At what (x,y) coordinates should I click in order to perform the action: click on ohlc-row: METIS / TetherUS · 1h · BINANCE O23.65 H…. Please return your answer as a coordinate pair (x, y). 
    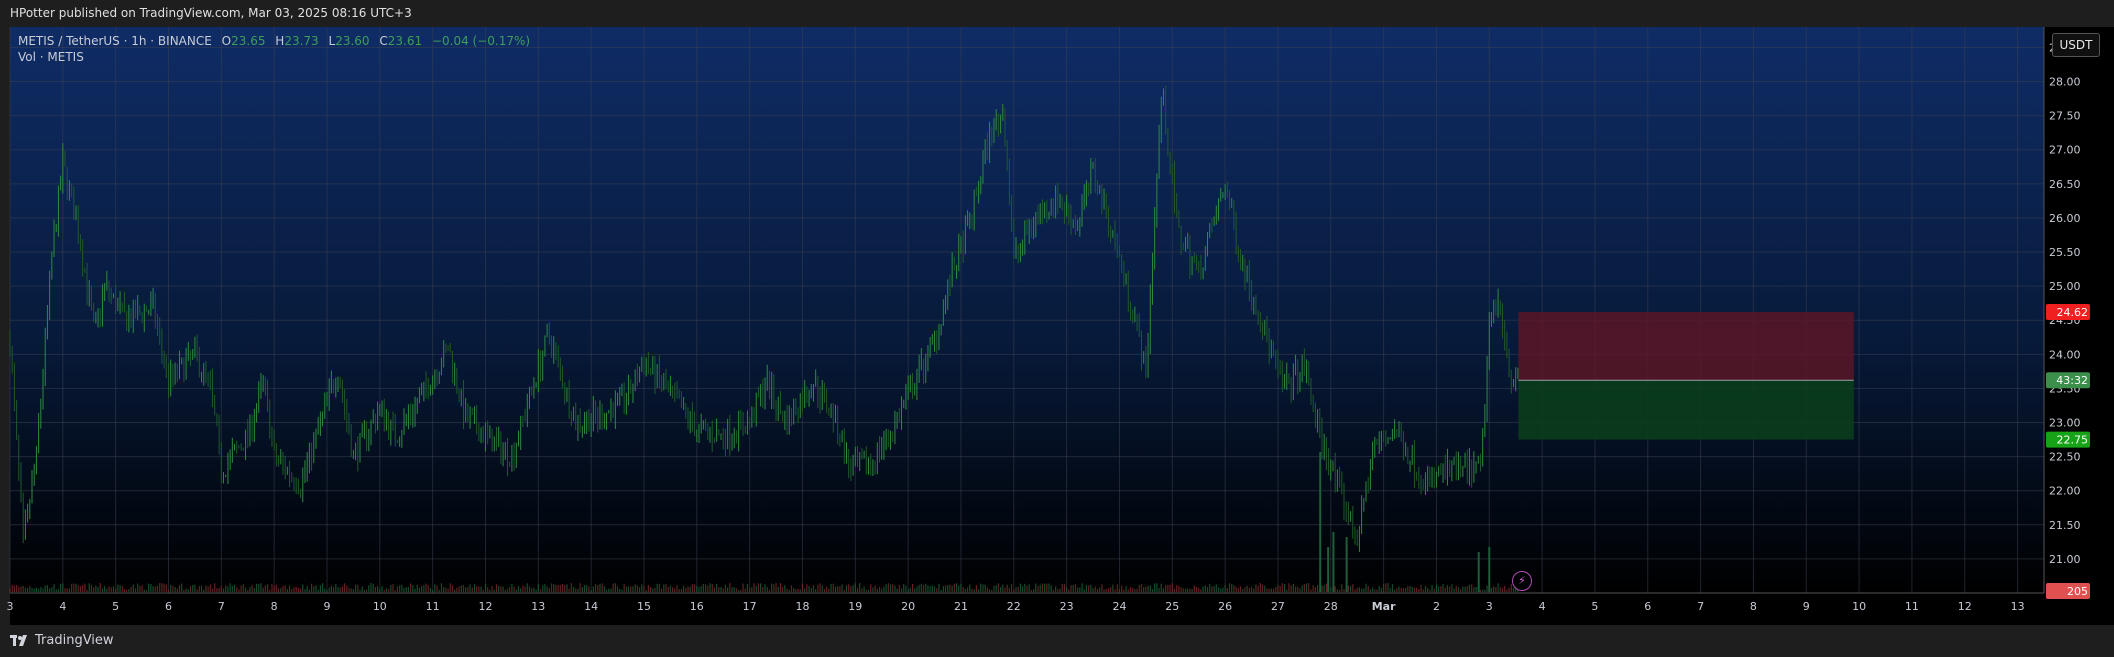
    Looking at the image, I should click on (274, 41).